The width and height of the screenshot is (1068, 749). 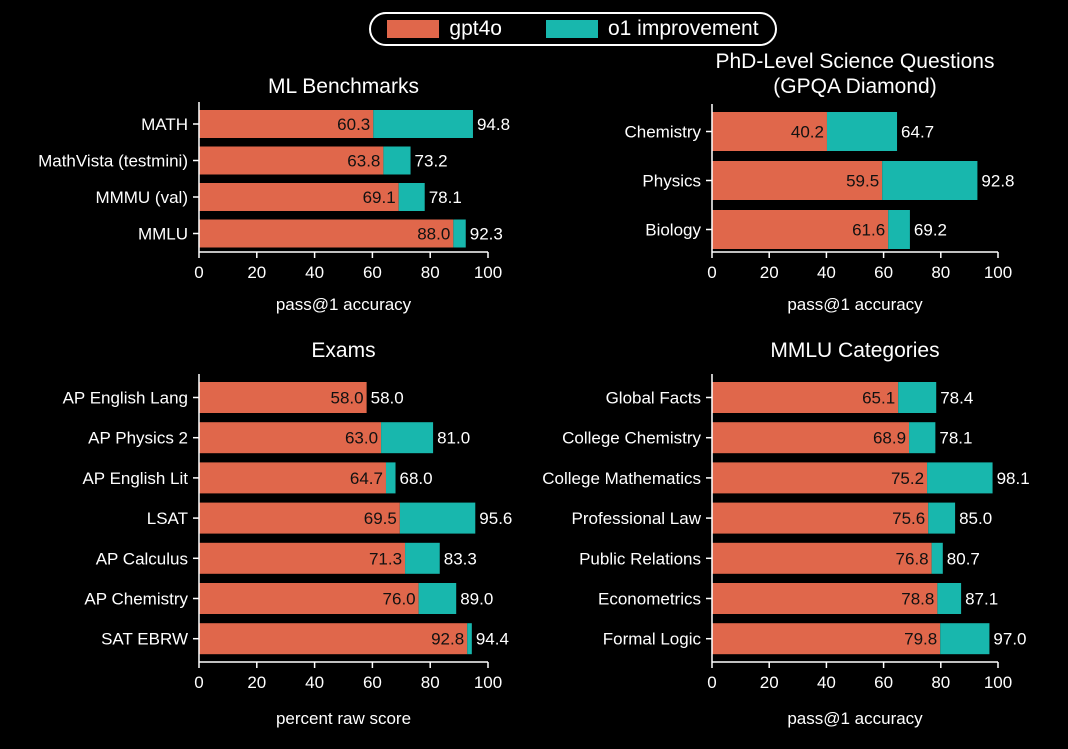 What do you see at coordinates (493, 124) in the screenshot?
I see `data-label-o1-total: 94.8` at bounding box center [493, 124].